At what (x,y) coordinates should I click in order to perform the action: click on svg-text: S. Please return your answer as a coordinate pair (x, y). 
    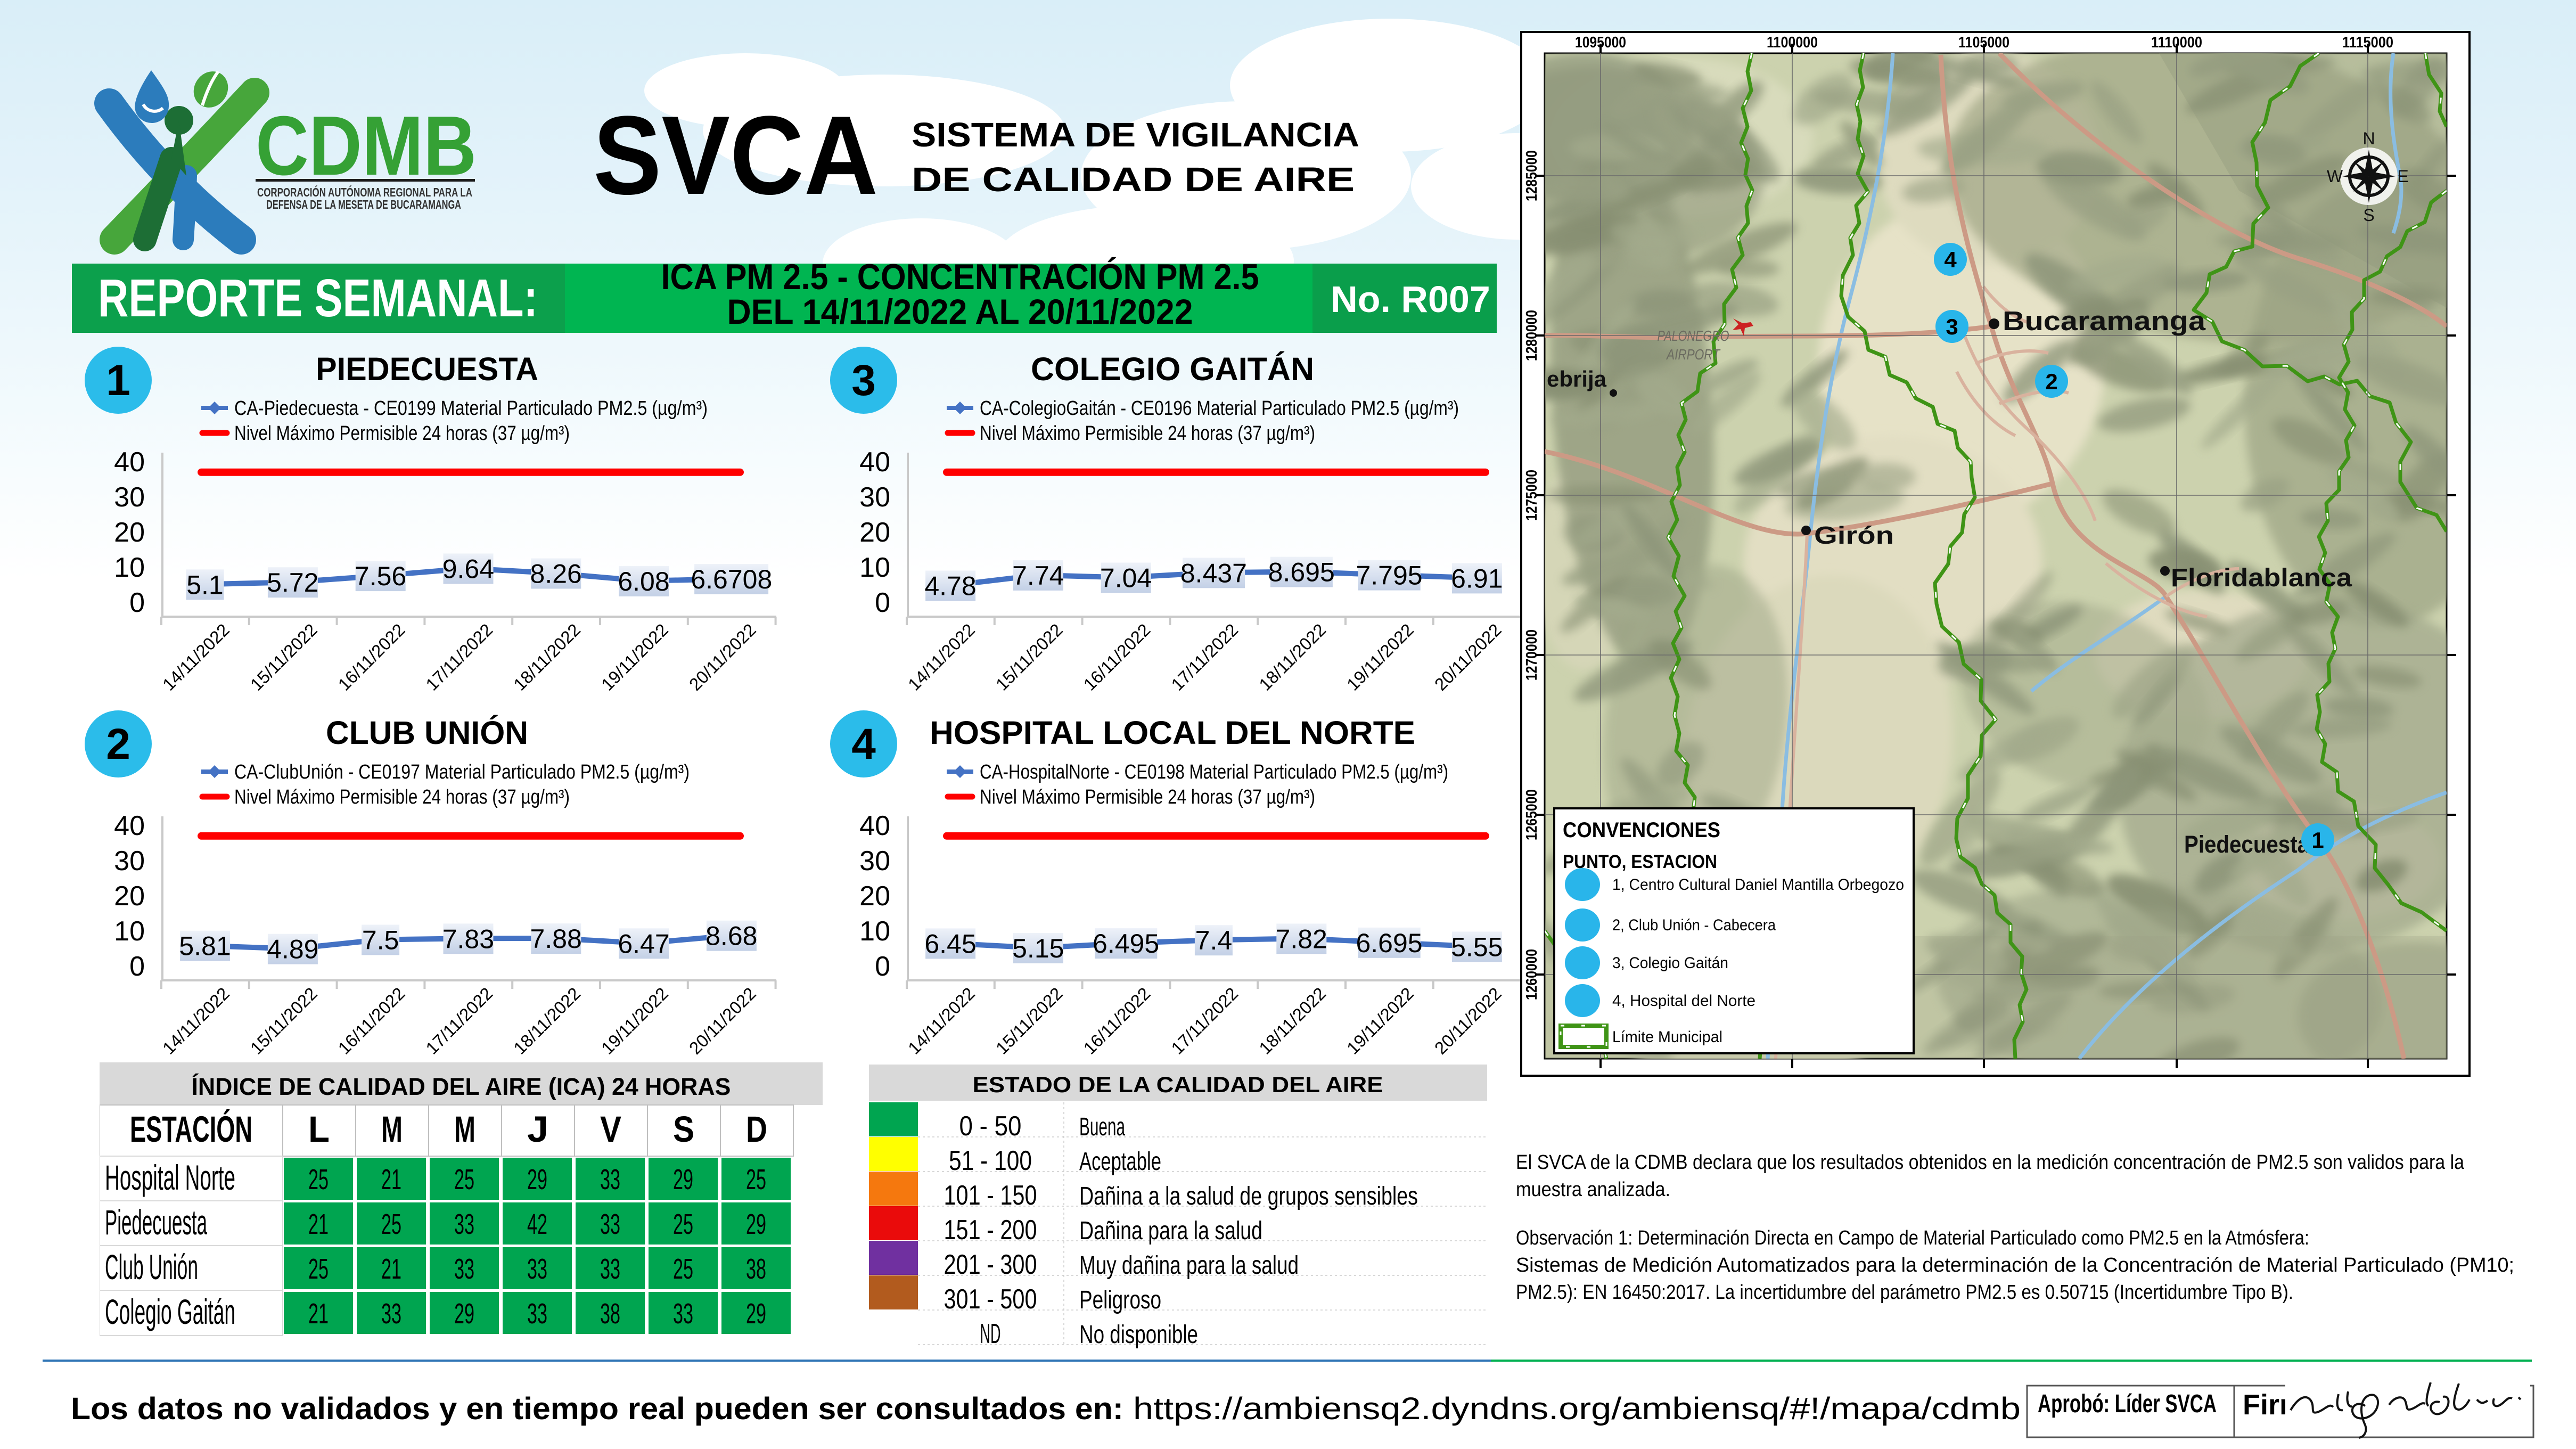
    Looking at the image, I should click on (683, 1129).